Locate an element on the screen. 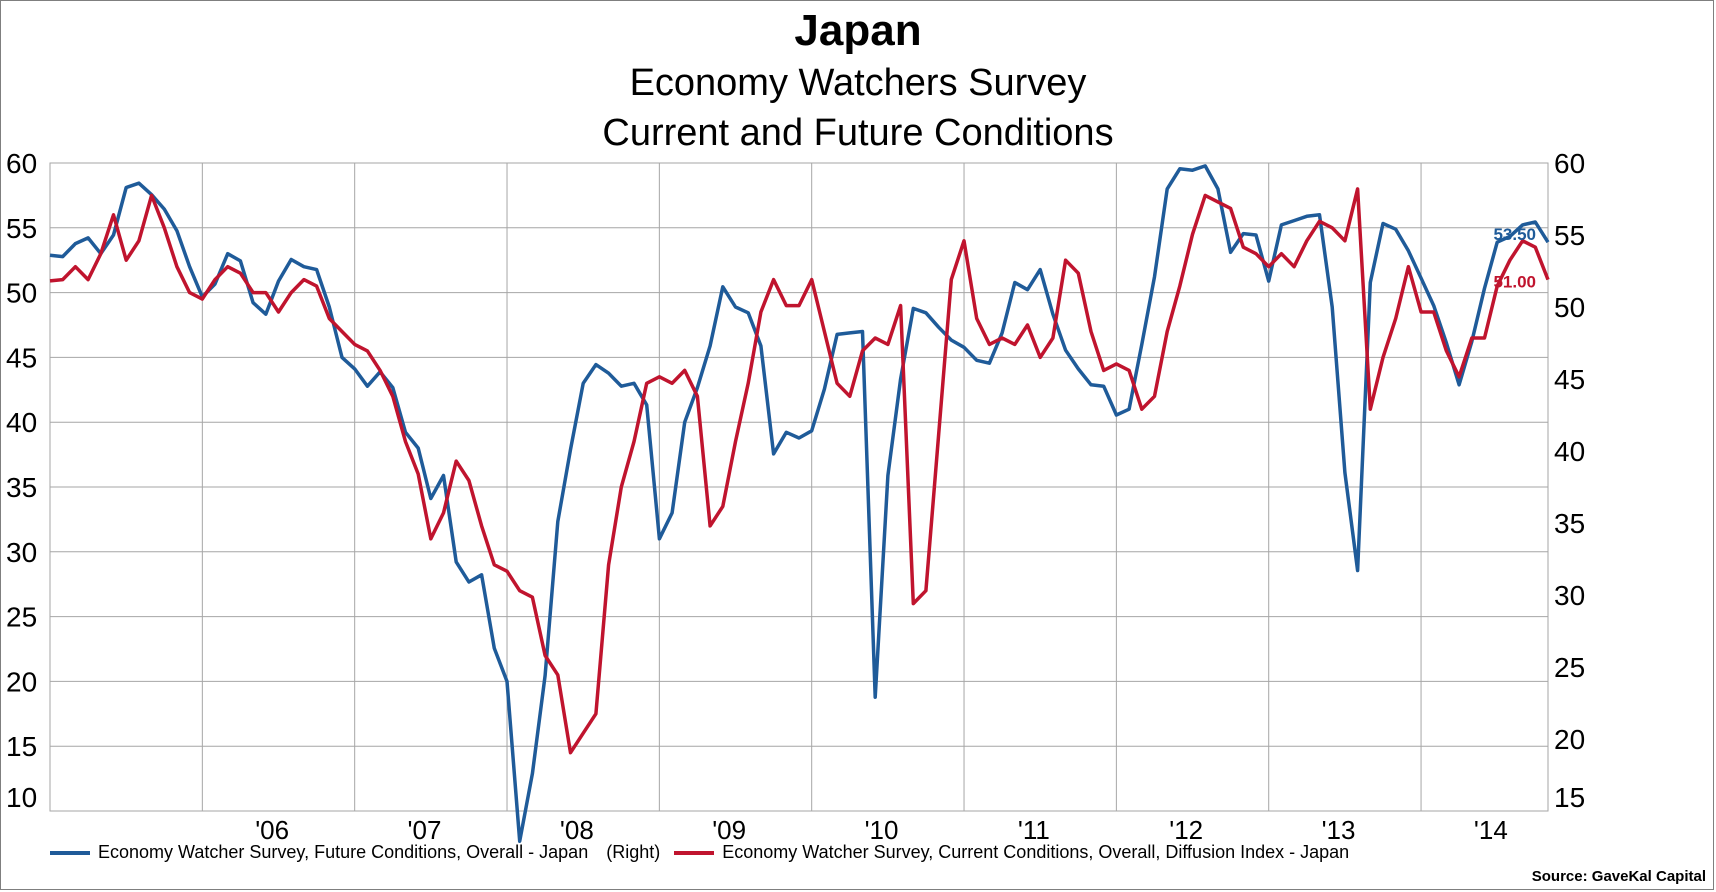 The height and width of the screenshot is (892, 1716). x-tick-label: '11 is located at coordinates (1034, 830).